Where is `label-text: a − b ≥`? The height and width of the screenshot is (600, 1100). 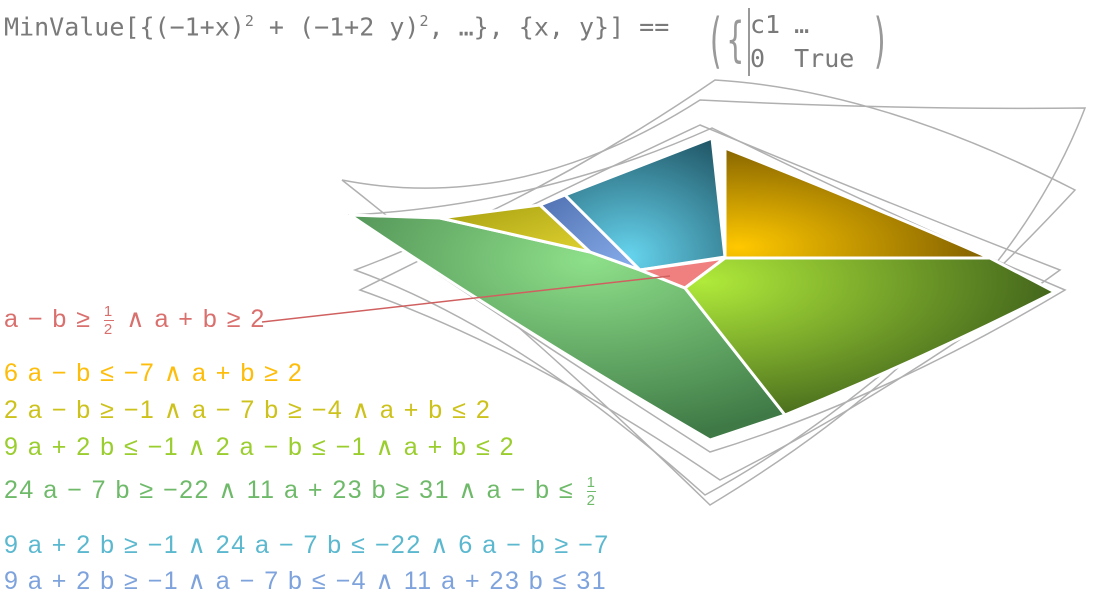
label-text: a − b ≥ is located at coordinates (52, 319).